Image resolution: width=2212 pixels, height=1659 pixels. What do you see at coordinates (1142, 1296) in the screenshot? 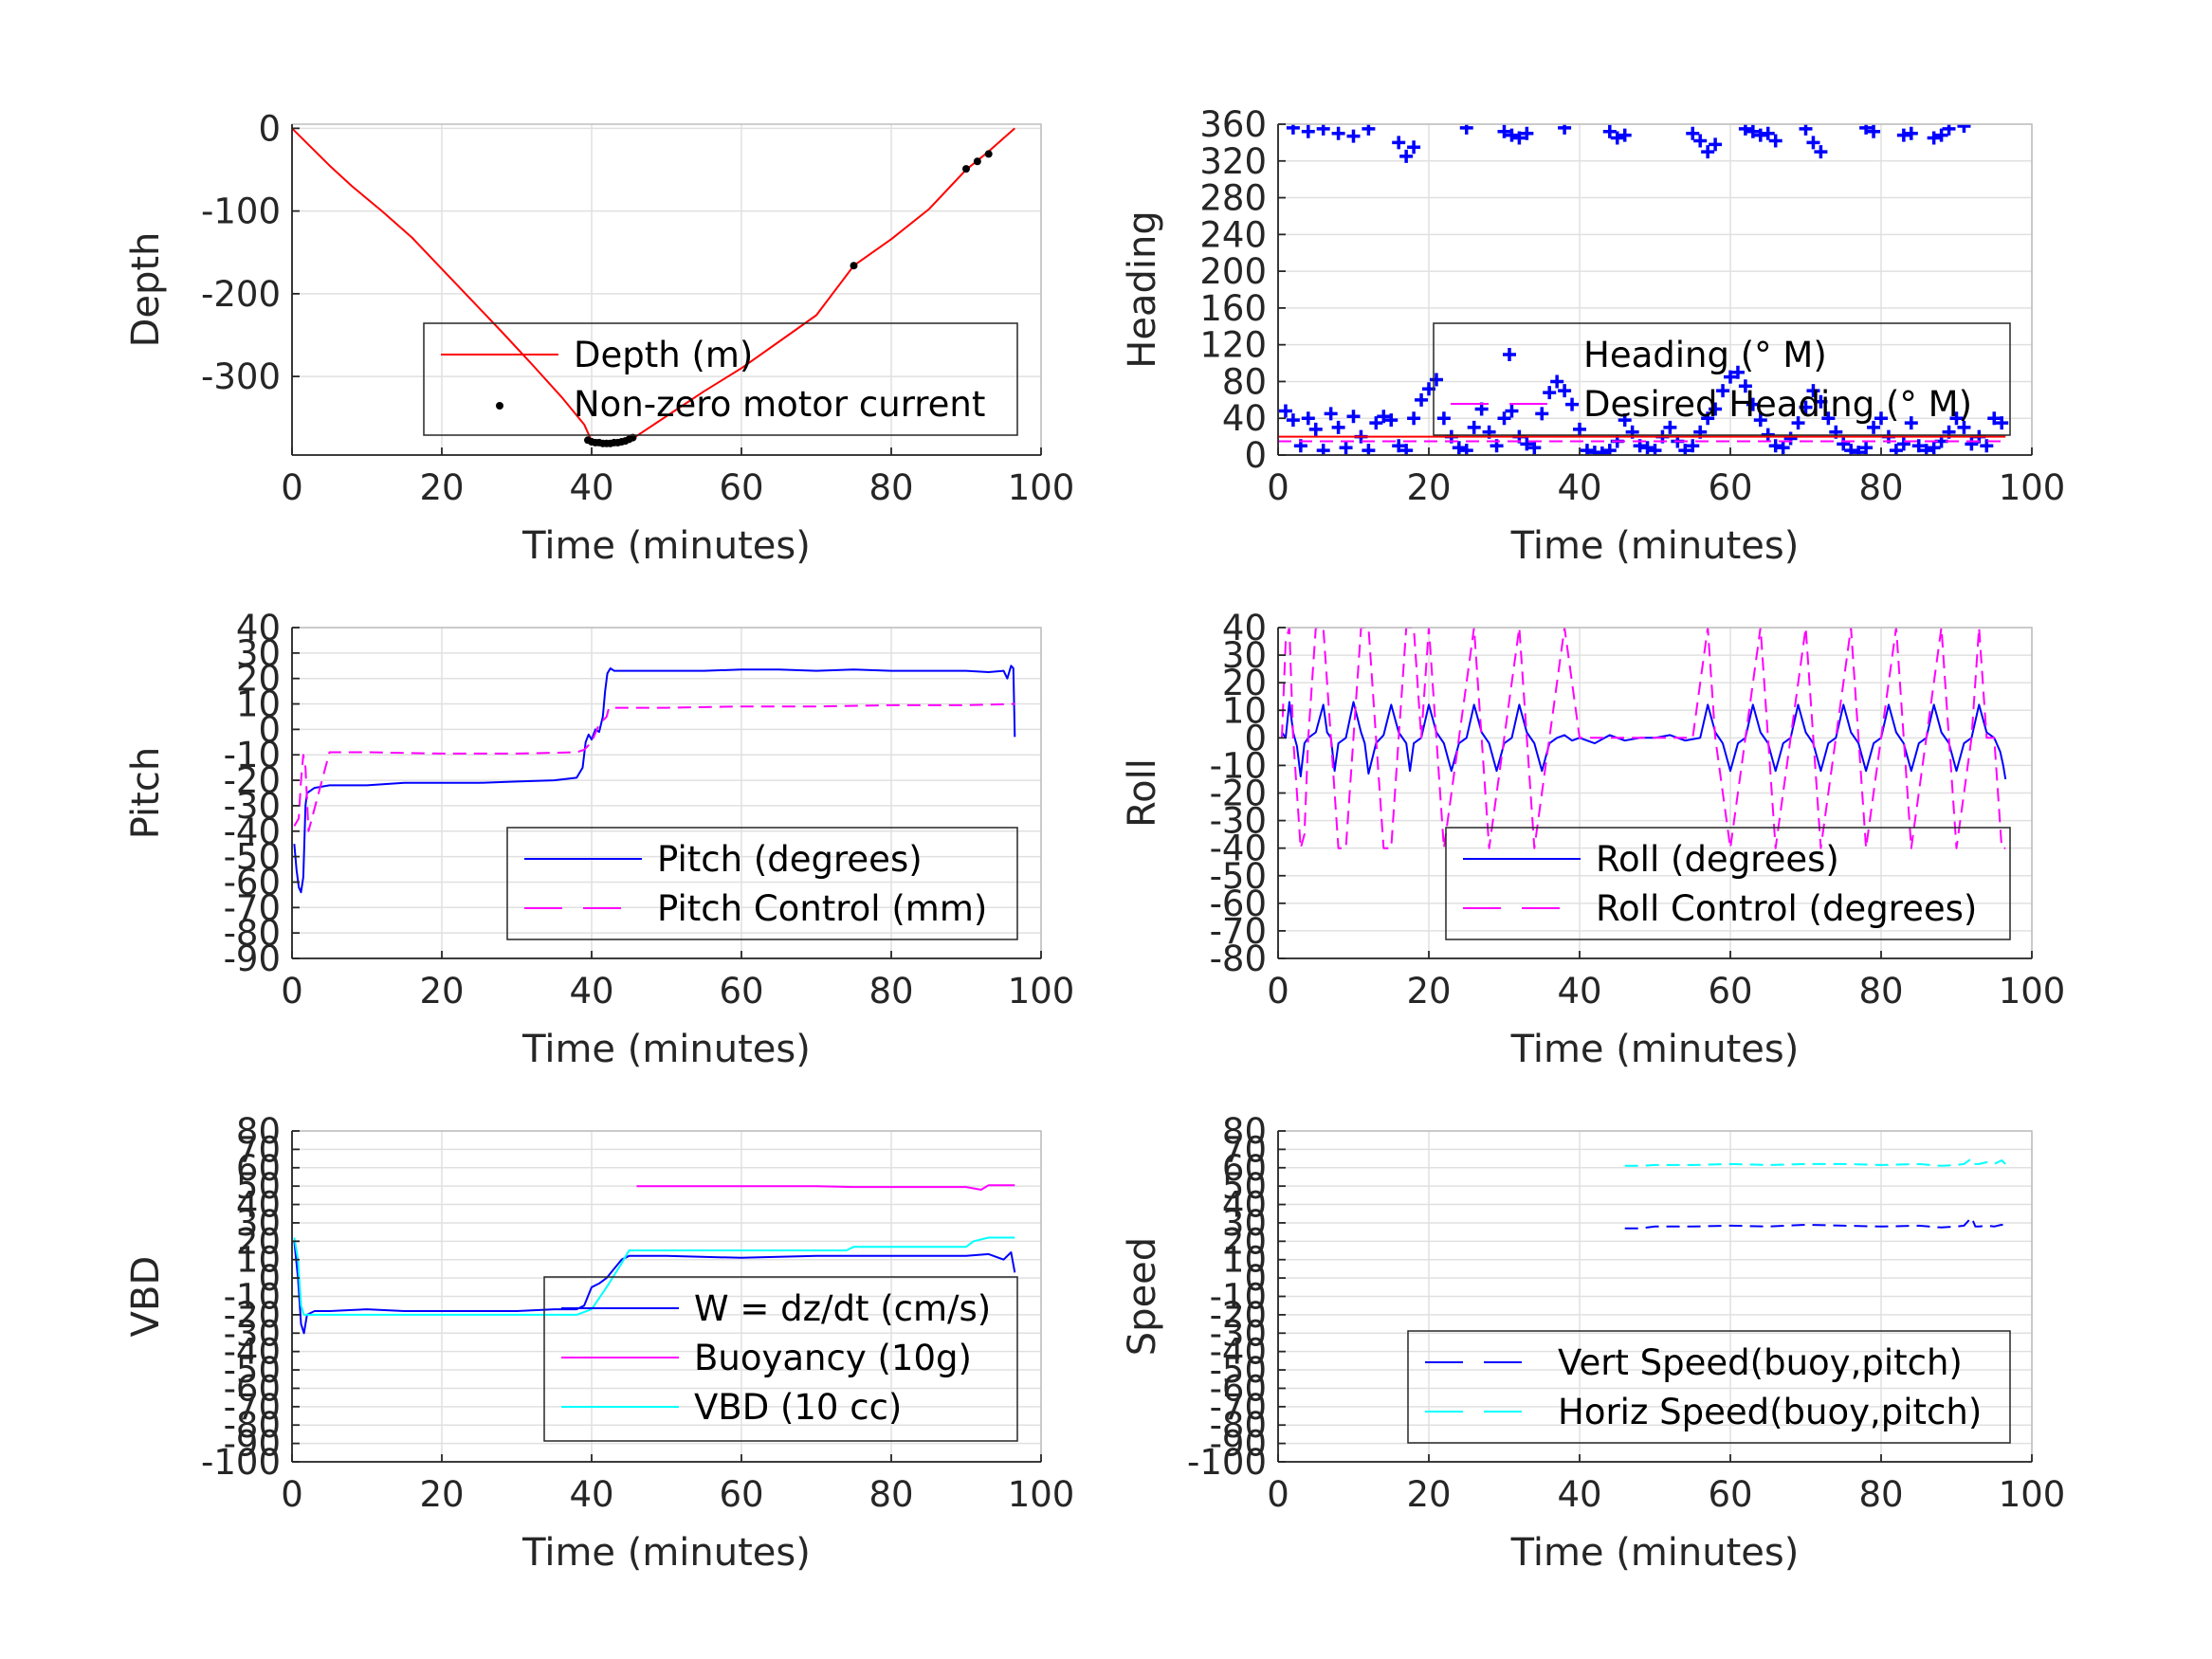
I see `y-axis-label: Speed` at bounding box center [1142, 1296].